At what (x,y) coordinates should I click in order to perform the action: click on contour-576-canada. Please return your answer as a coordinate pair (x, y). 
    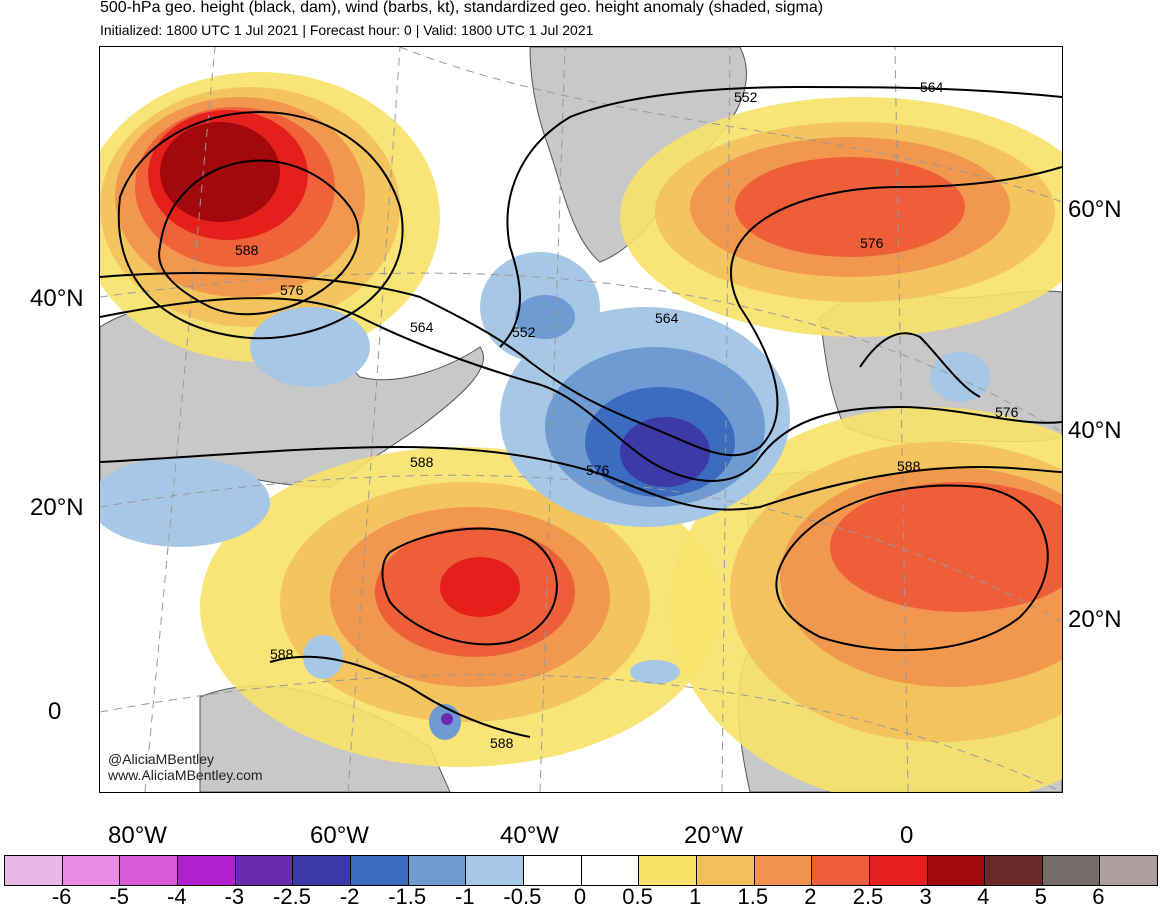
    Looking at the image, I should click on (260, 225).